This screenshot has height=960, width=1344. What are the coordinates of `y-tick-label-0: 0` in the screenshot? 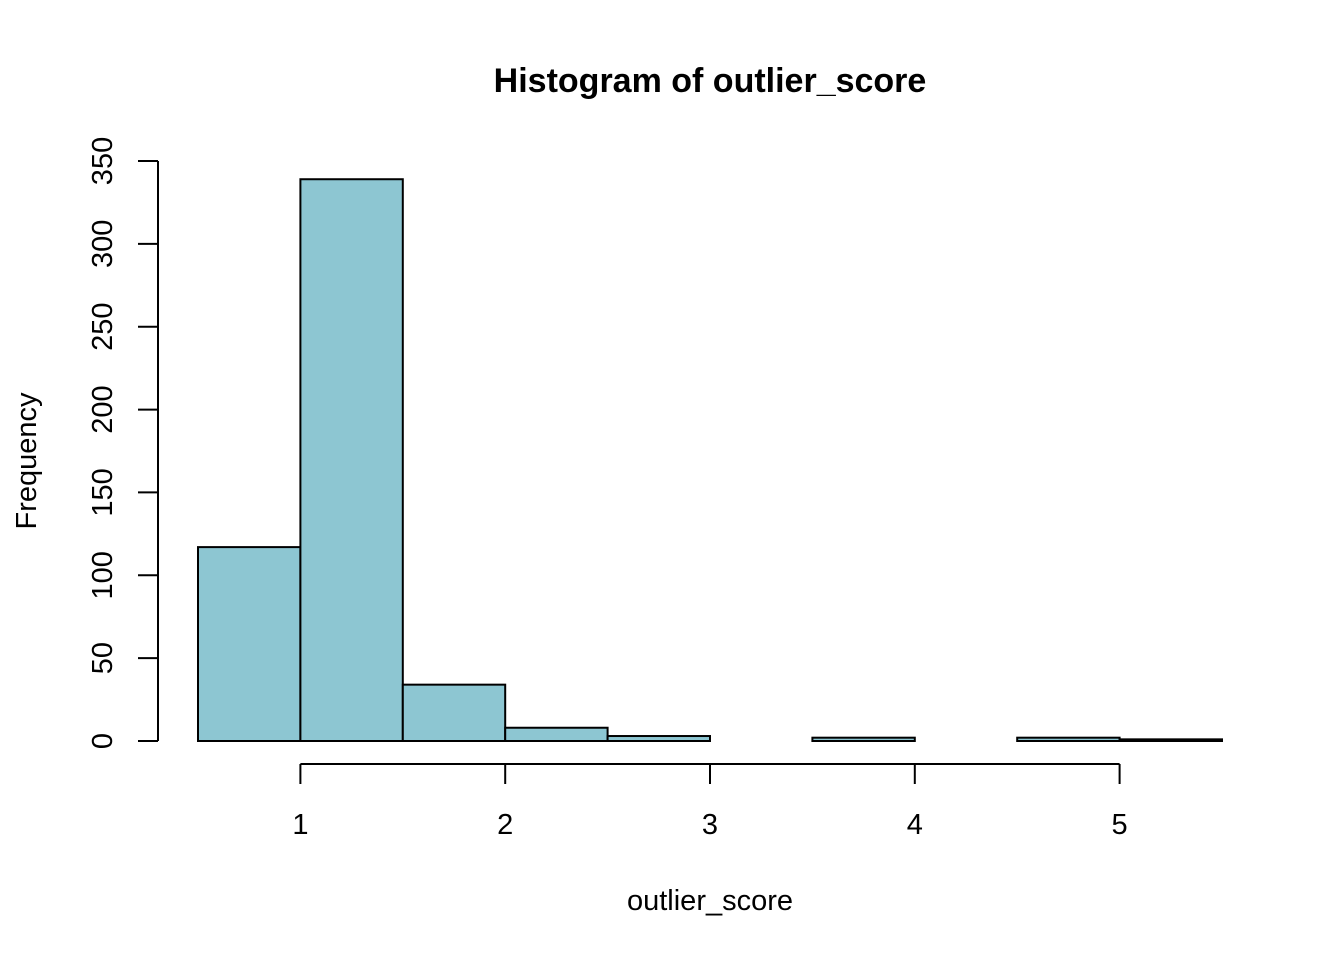 It's located at (103, 741).